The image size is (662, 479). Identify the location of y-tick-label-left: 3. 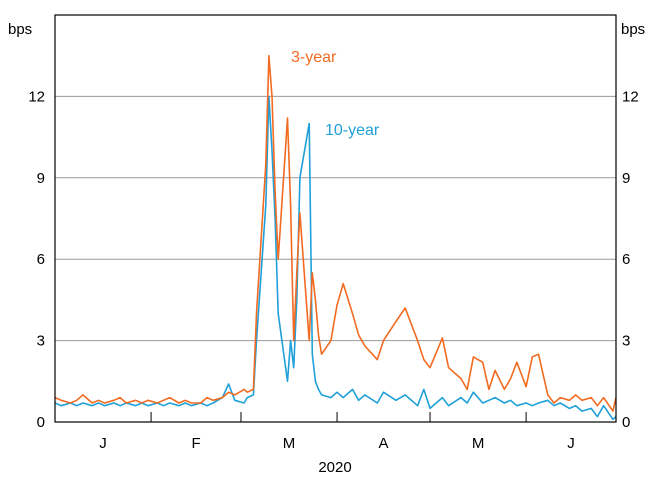
(41, 341).